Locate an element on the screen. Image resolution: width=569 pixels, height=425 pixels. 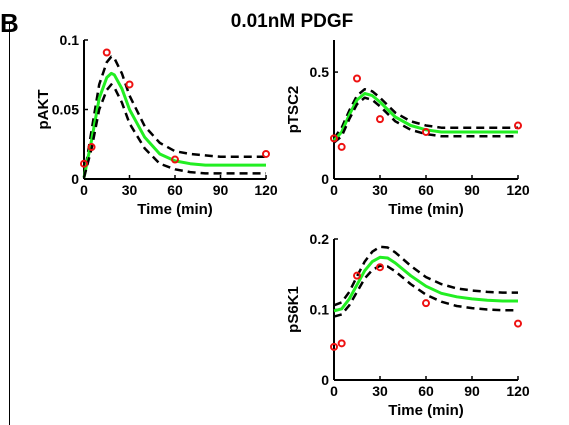
y-axis-label: pTSC2 is located at coordinates (293, 110).